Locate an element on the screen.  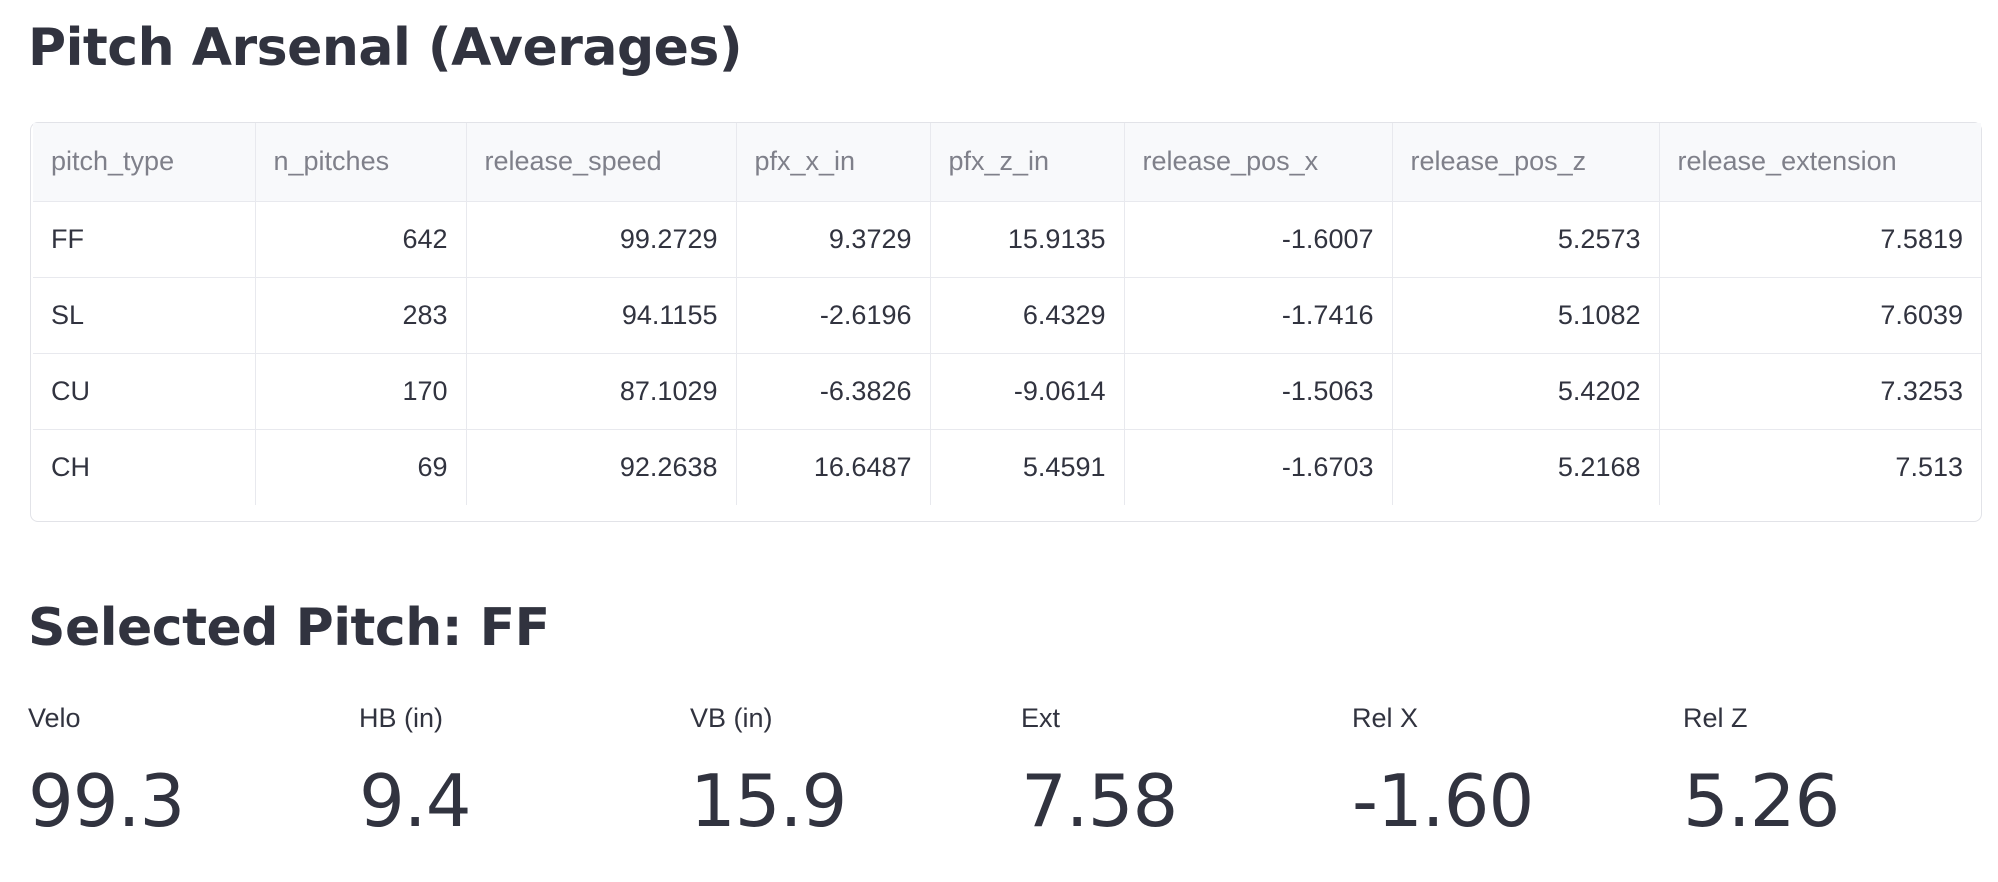
table-cell: 283 is located at coordinates (360, 315).